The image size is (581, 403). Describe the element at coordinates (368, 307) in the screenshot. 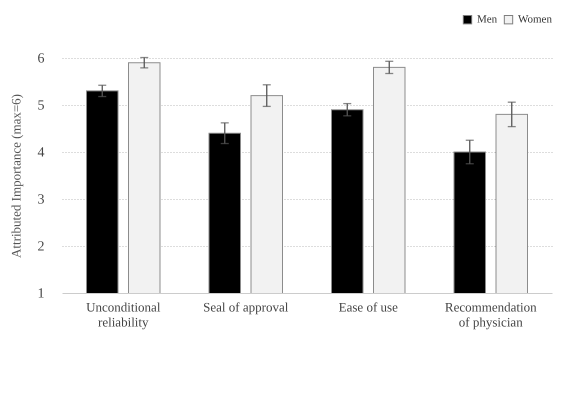

I see `x-tick-label: Ease of use` at that location.